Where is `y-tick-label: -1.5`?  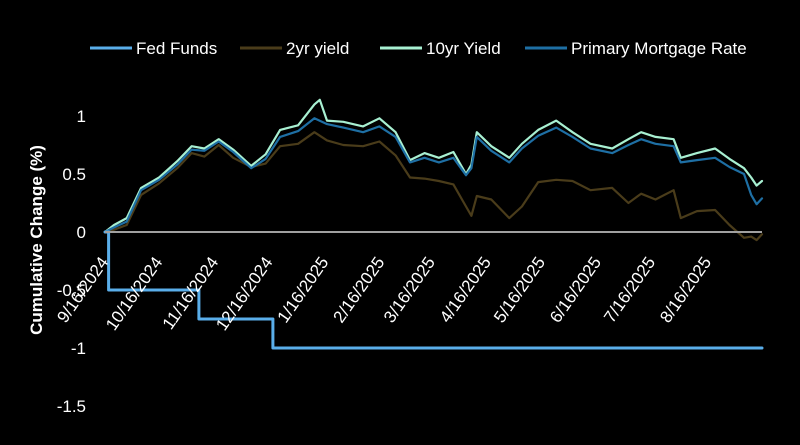 y-tick-label: -1.5 is located at coordinates (71, 406).